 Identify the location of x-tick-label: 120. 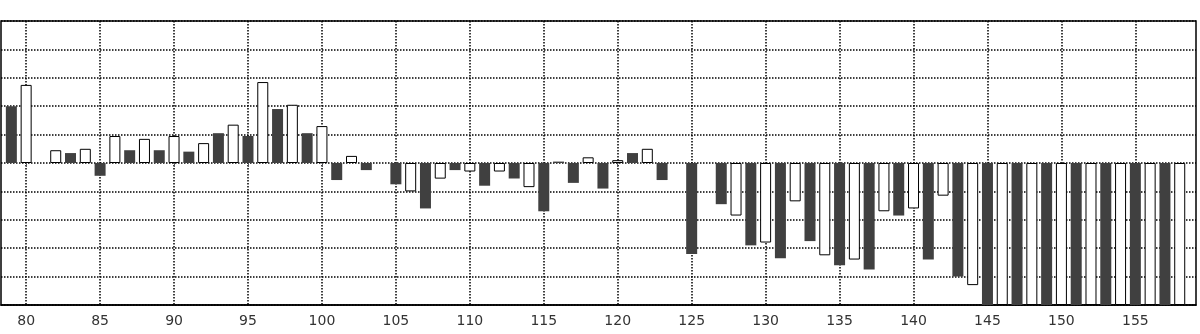
(618, 320).